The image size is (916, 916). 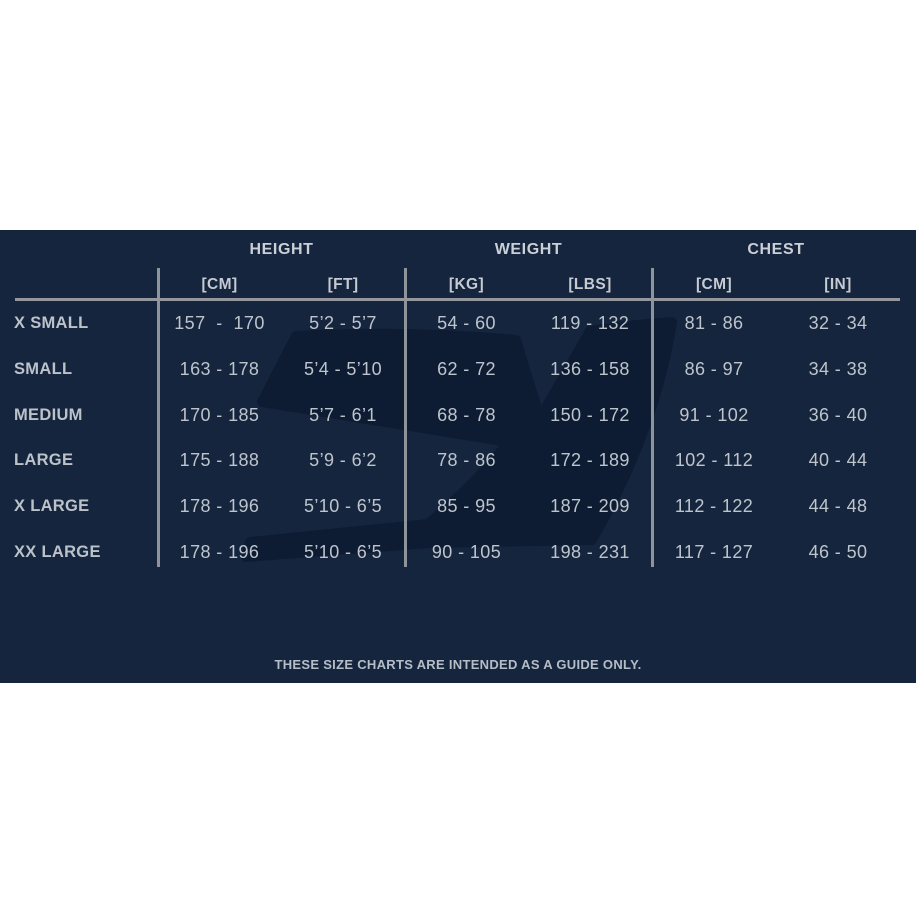 I want to click on column-group-height: HEIGHT, so click(x=281, y=249).